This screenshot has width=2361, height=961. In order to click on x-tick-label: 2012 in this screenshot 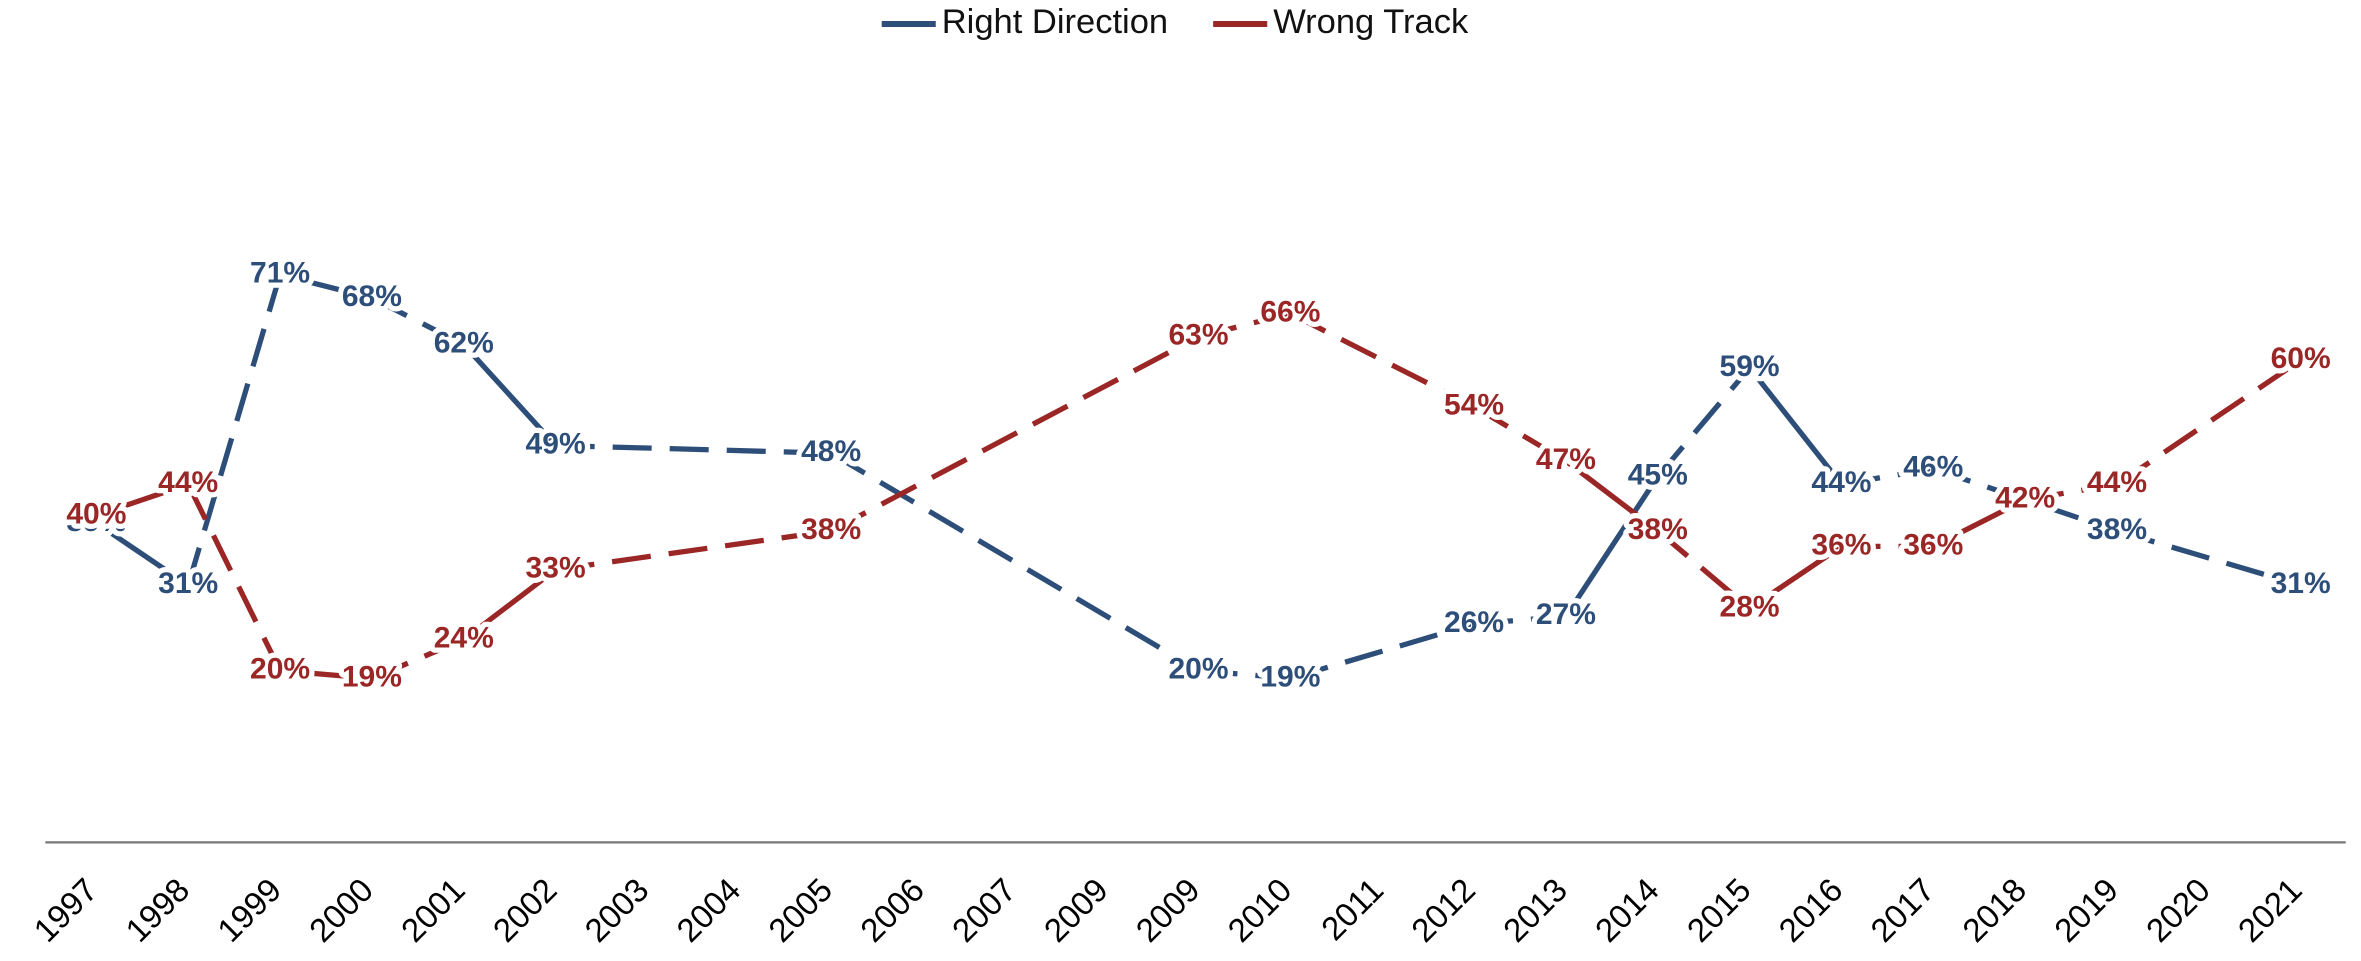, I will do `click(1443, 910)`.